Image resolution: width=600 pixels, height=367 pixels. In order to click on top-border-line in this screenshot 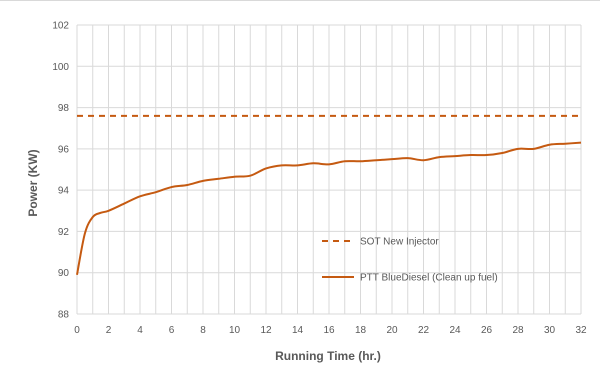, I will do `click(300, 0)`.